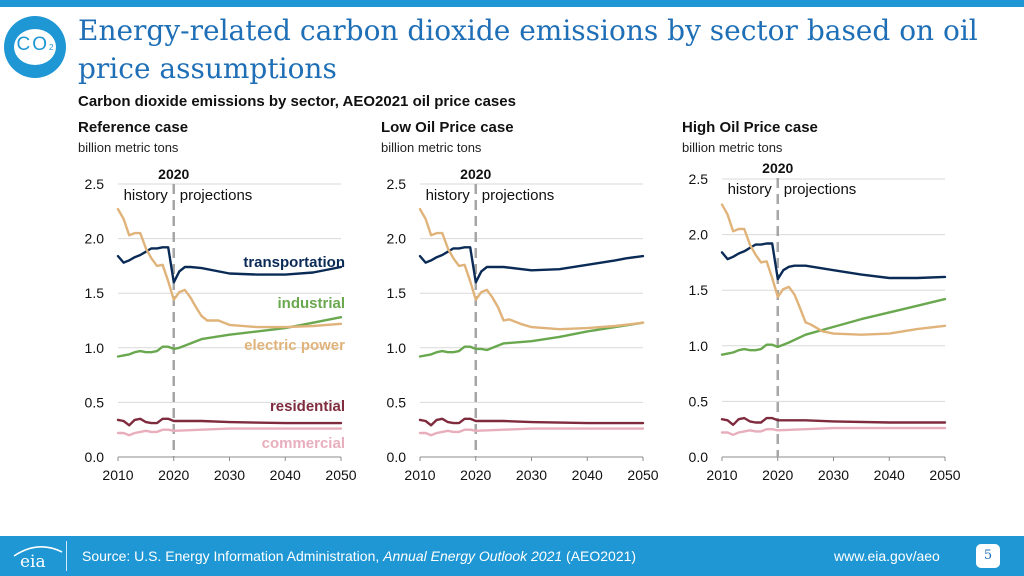 The height and width of the screenshot is (576, 1024). Describe the element at coordinates (285, 475) in the screenshot. I see `x-tick-reference-2040: 2040` at that location.